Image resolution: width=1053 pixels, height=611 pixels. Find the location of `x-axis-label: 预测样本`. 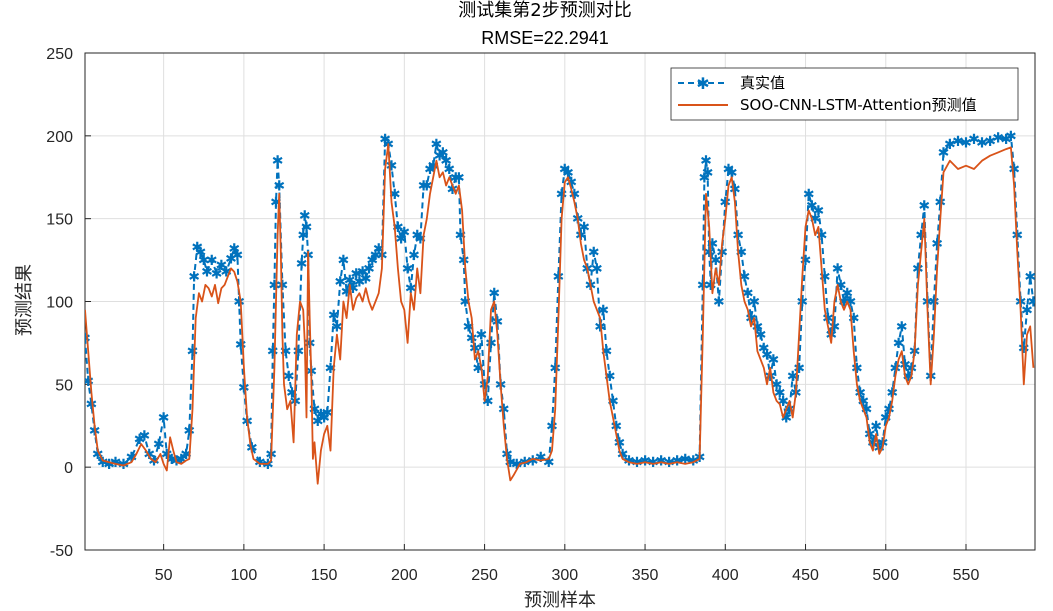

x-axis-label: 预测样本 is located at coordinates (560, 600).